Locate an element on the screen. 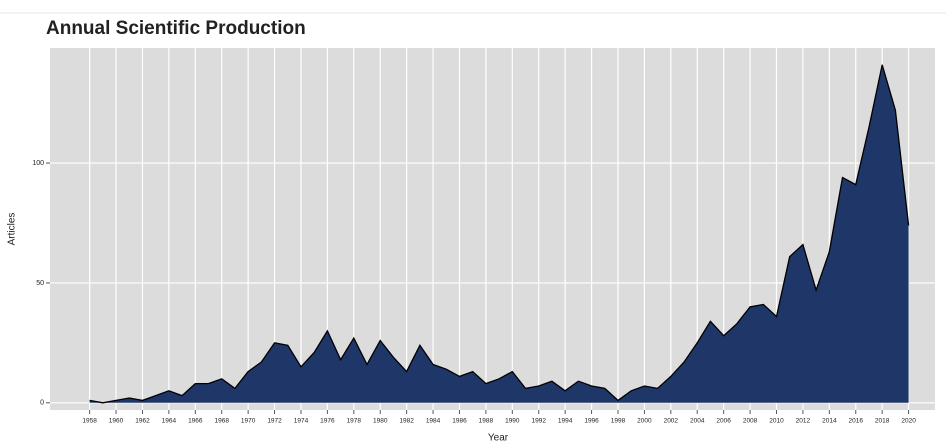  x-tick-label: 2004 is located at coordinates (697, 421).